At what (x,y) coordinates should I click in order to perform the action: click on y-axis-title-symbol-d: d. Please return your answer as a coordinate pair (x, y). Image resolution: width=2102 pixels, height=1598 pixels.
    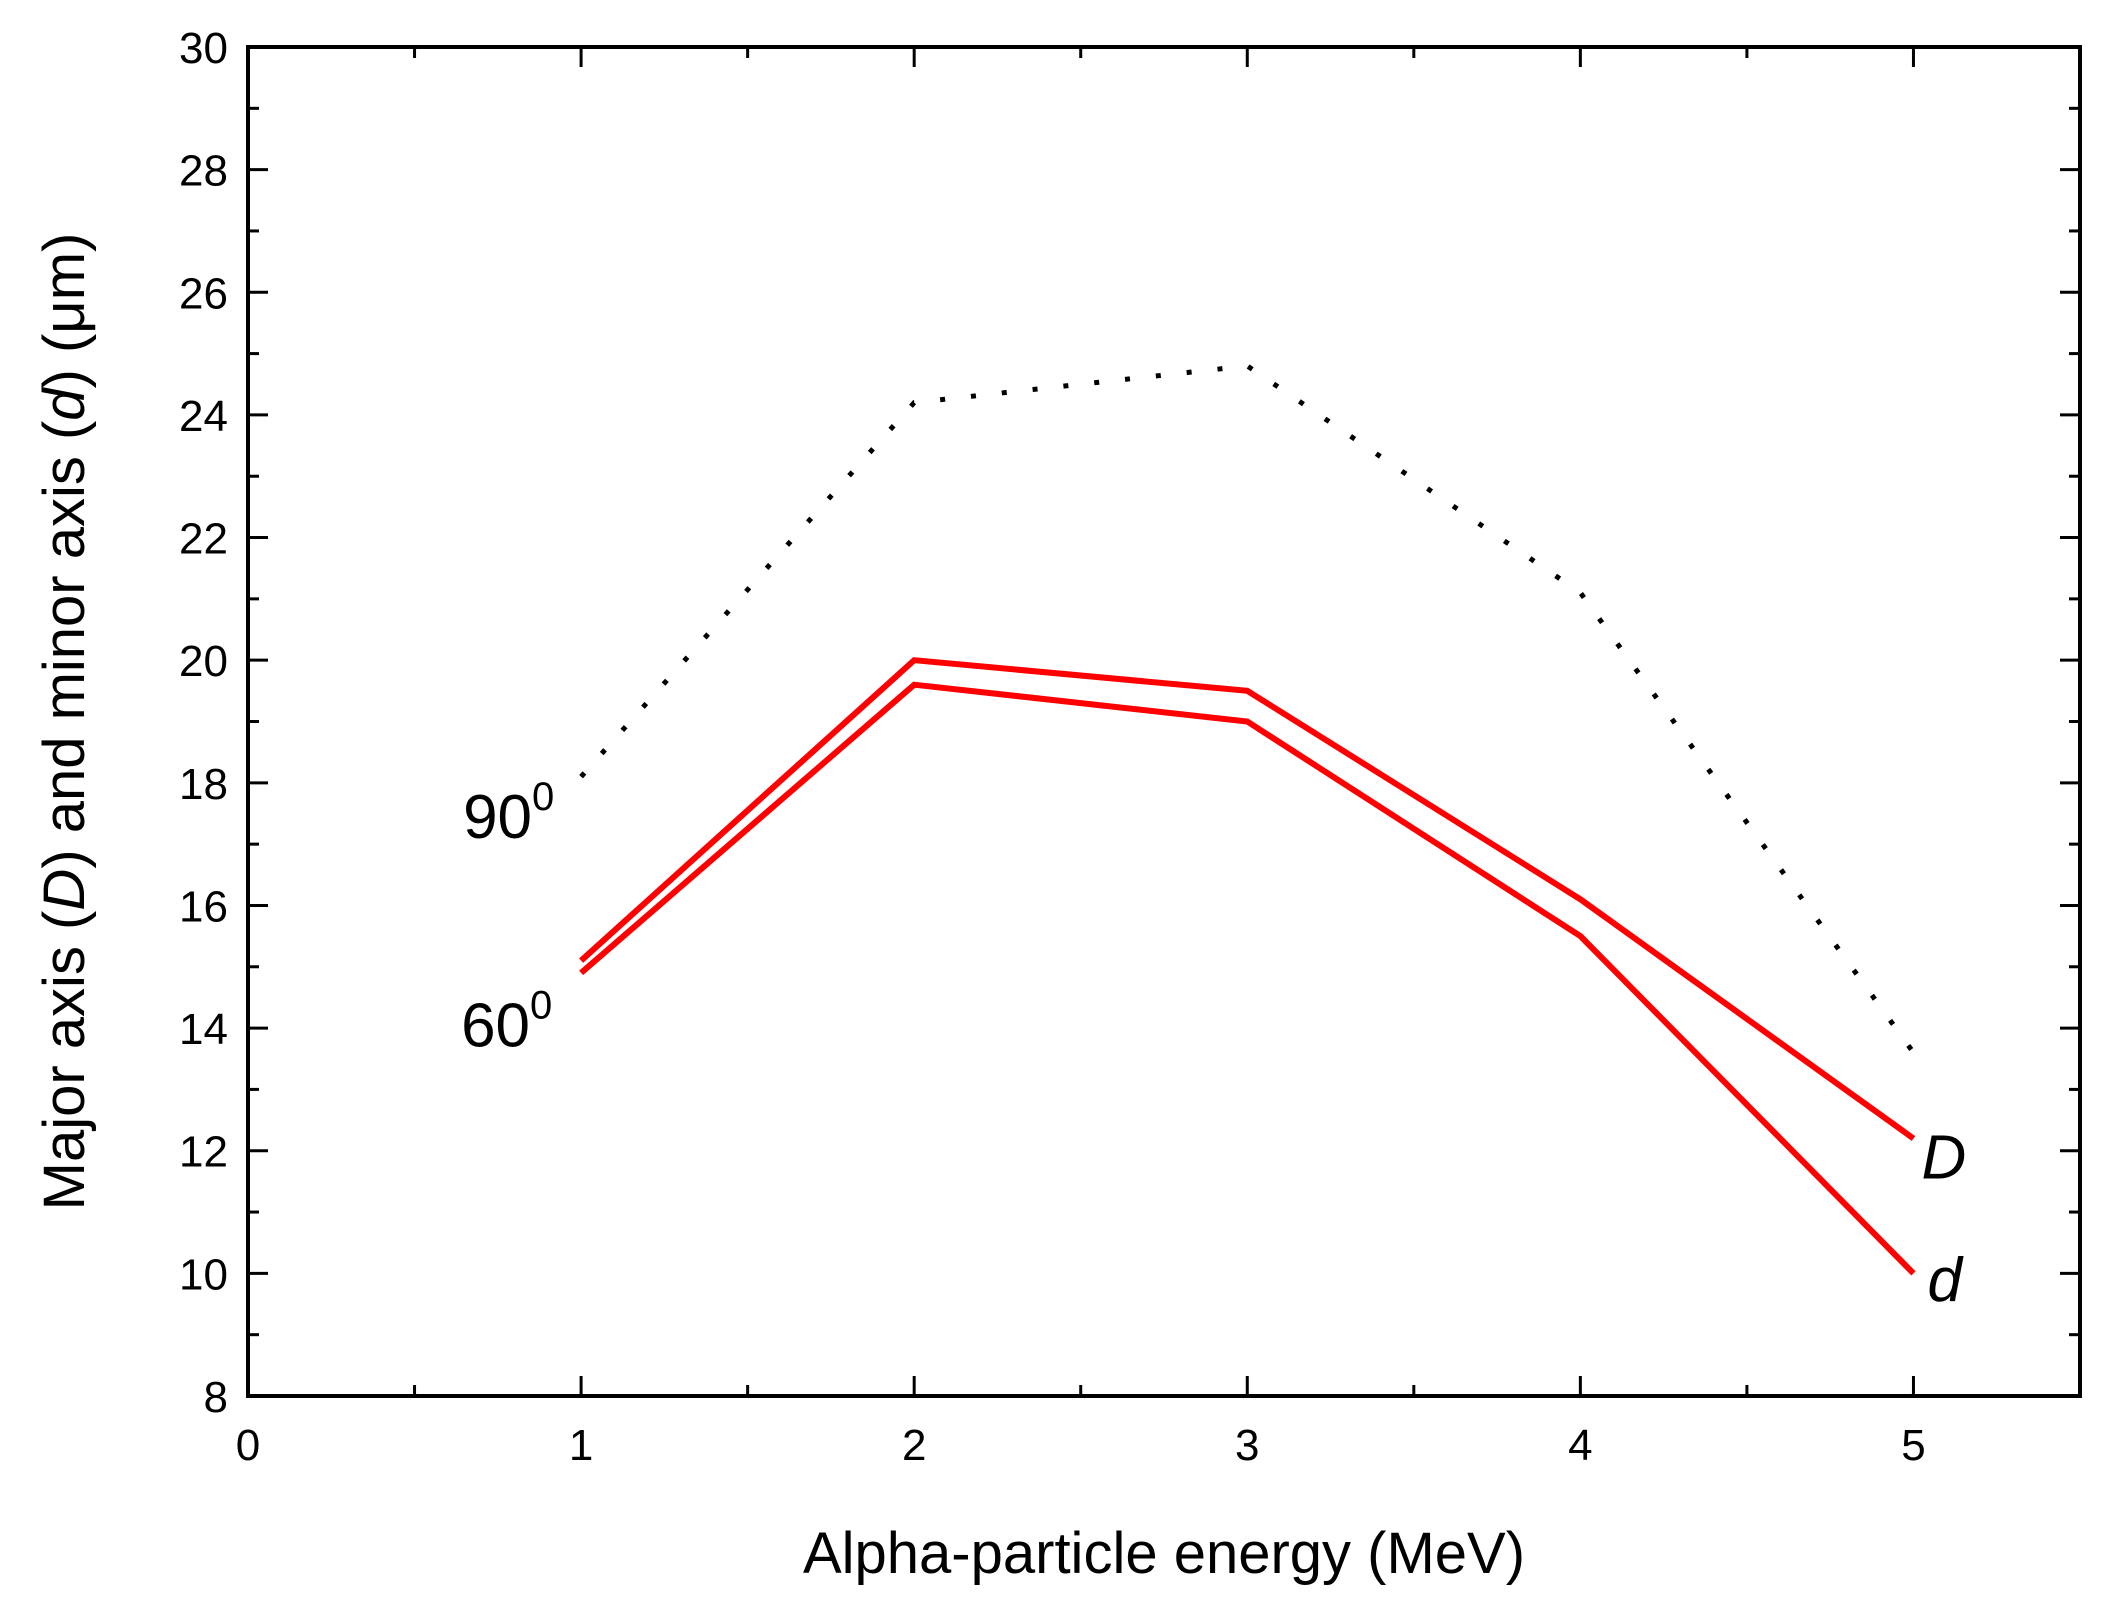
    Looking at the image, I should click on (64, 404).